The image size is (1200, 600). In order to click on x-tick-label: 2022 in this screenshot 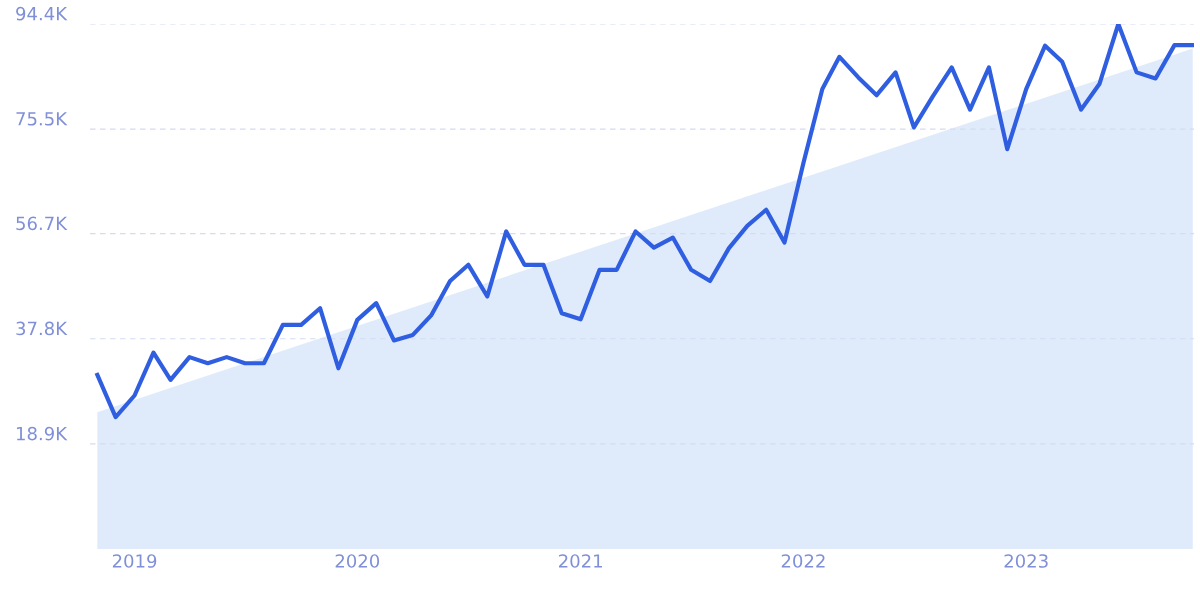, I will do `click(803, 561)`.